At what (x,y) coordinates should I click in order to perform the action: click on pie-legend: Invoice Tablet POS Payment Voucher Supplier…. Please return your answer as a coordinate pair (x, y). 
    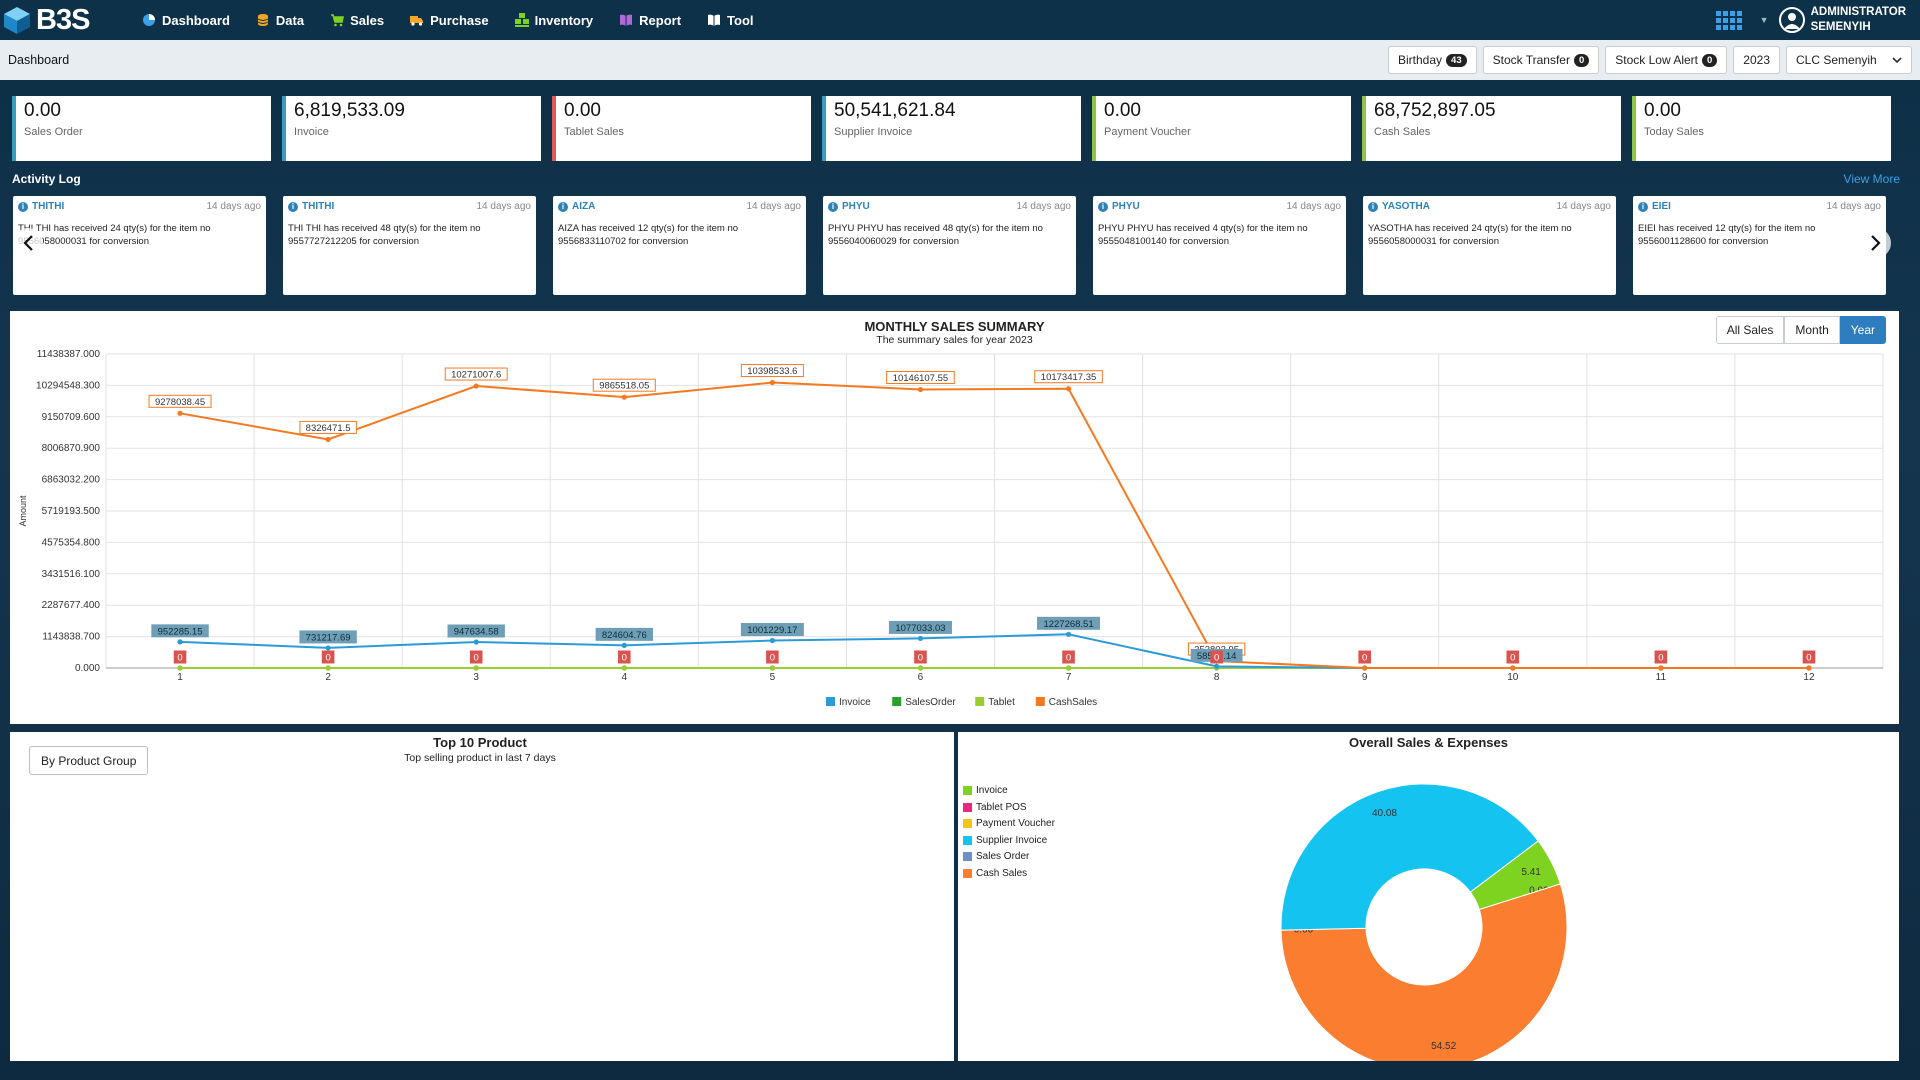
    Looking at the image, I should click on (1009, 834).